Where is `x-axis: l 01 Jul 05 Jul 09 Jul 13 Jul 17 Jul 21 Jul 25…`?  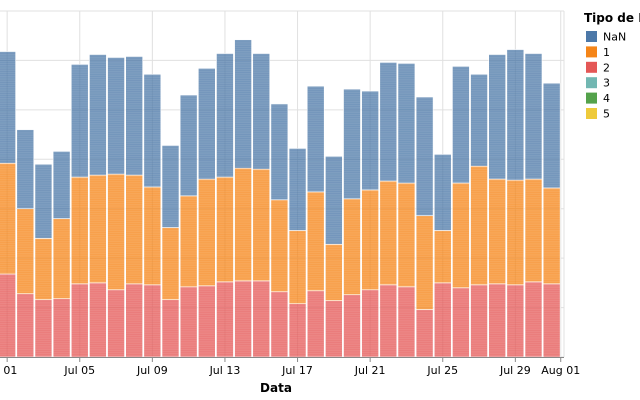
x-axis: l 01 Jul 05 Jul 09 Jul 13 Jul 17 Jul 21 Jul 25… is located at coordinates (290, 367).